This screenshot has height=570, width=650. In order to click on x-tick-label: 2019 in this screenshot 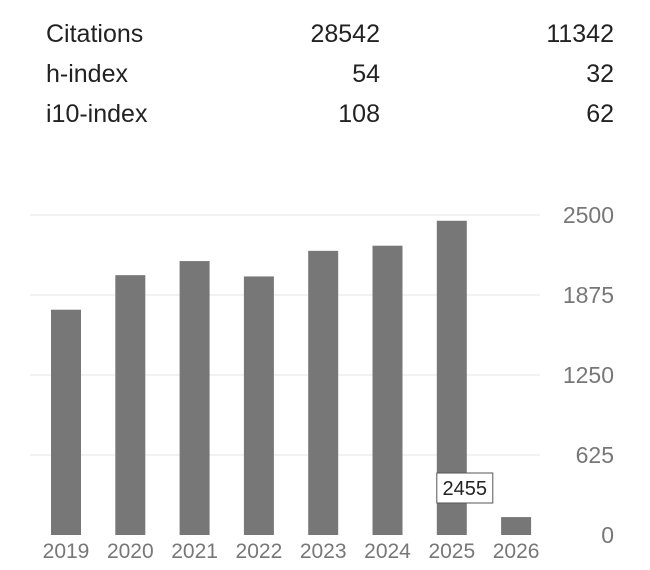, I will do `click(66, 551)`.